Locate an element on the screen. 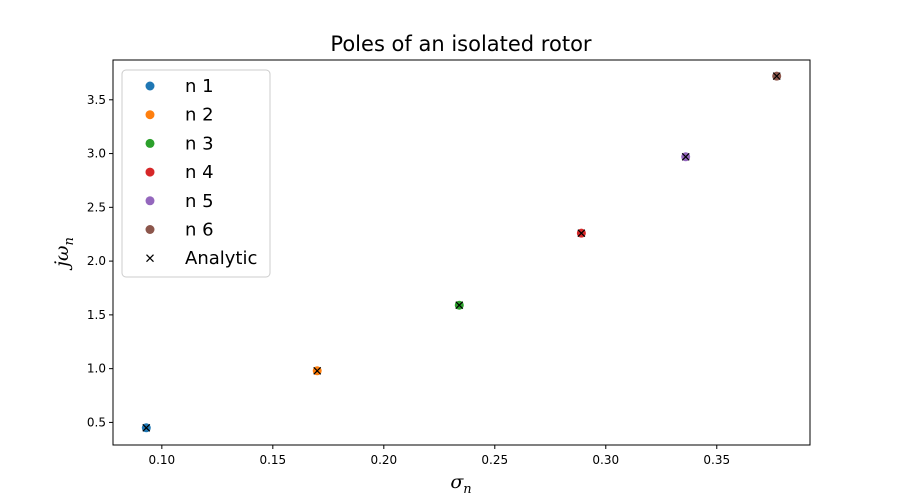 This screenshot has width=900, height=500. y-tick-label: 1.5 is located at coordinates (96, 315).